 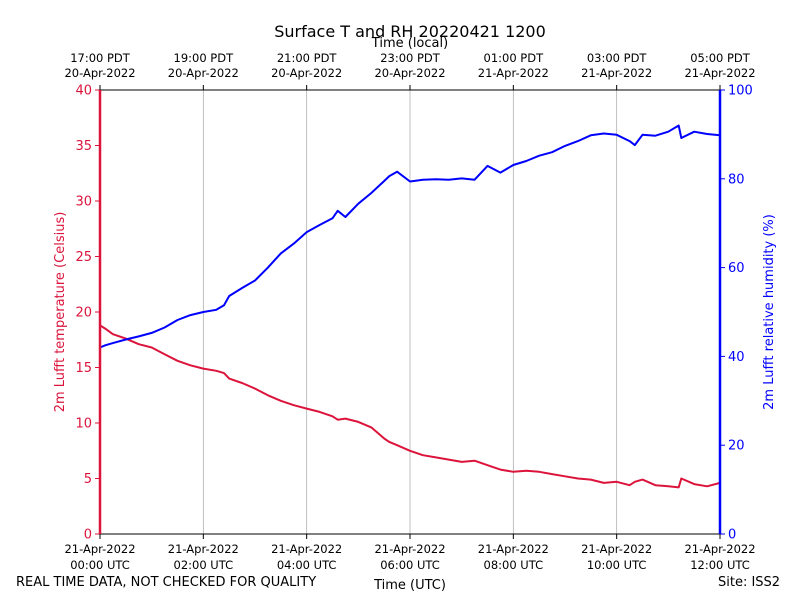 What do you see at coordinates (769, 312) in the screenshot?
I see `right-axis-label: 2m Lufft relative humidity (%)` at bounding box center [769, 312].